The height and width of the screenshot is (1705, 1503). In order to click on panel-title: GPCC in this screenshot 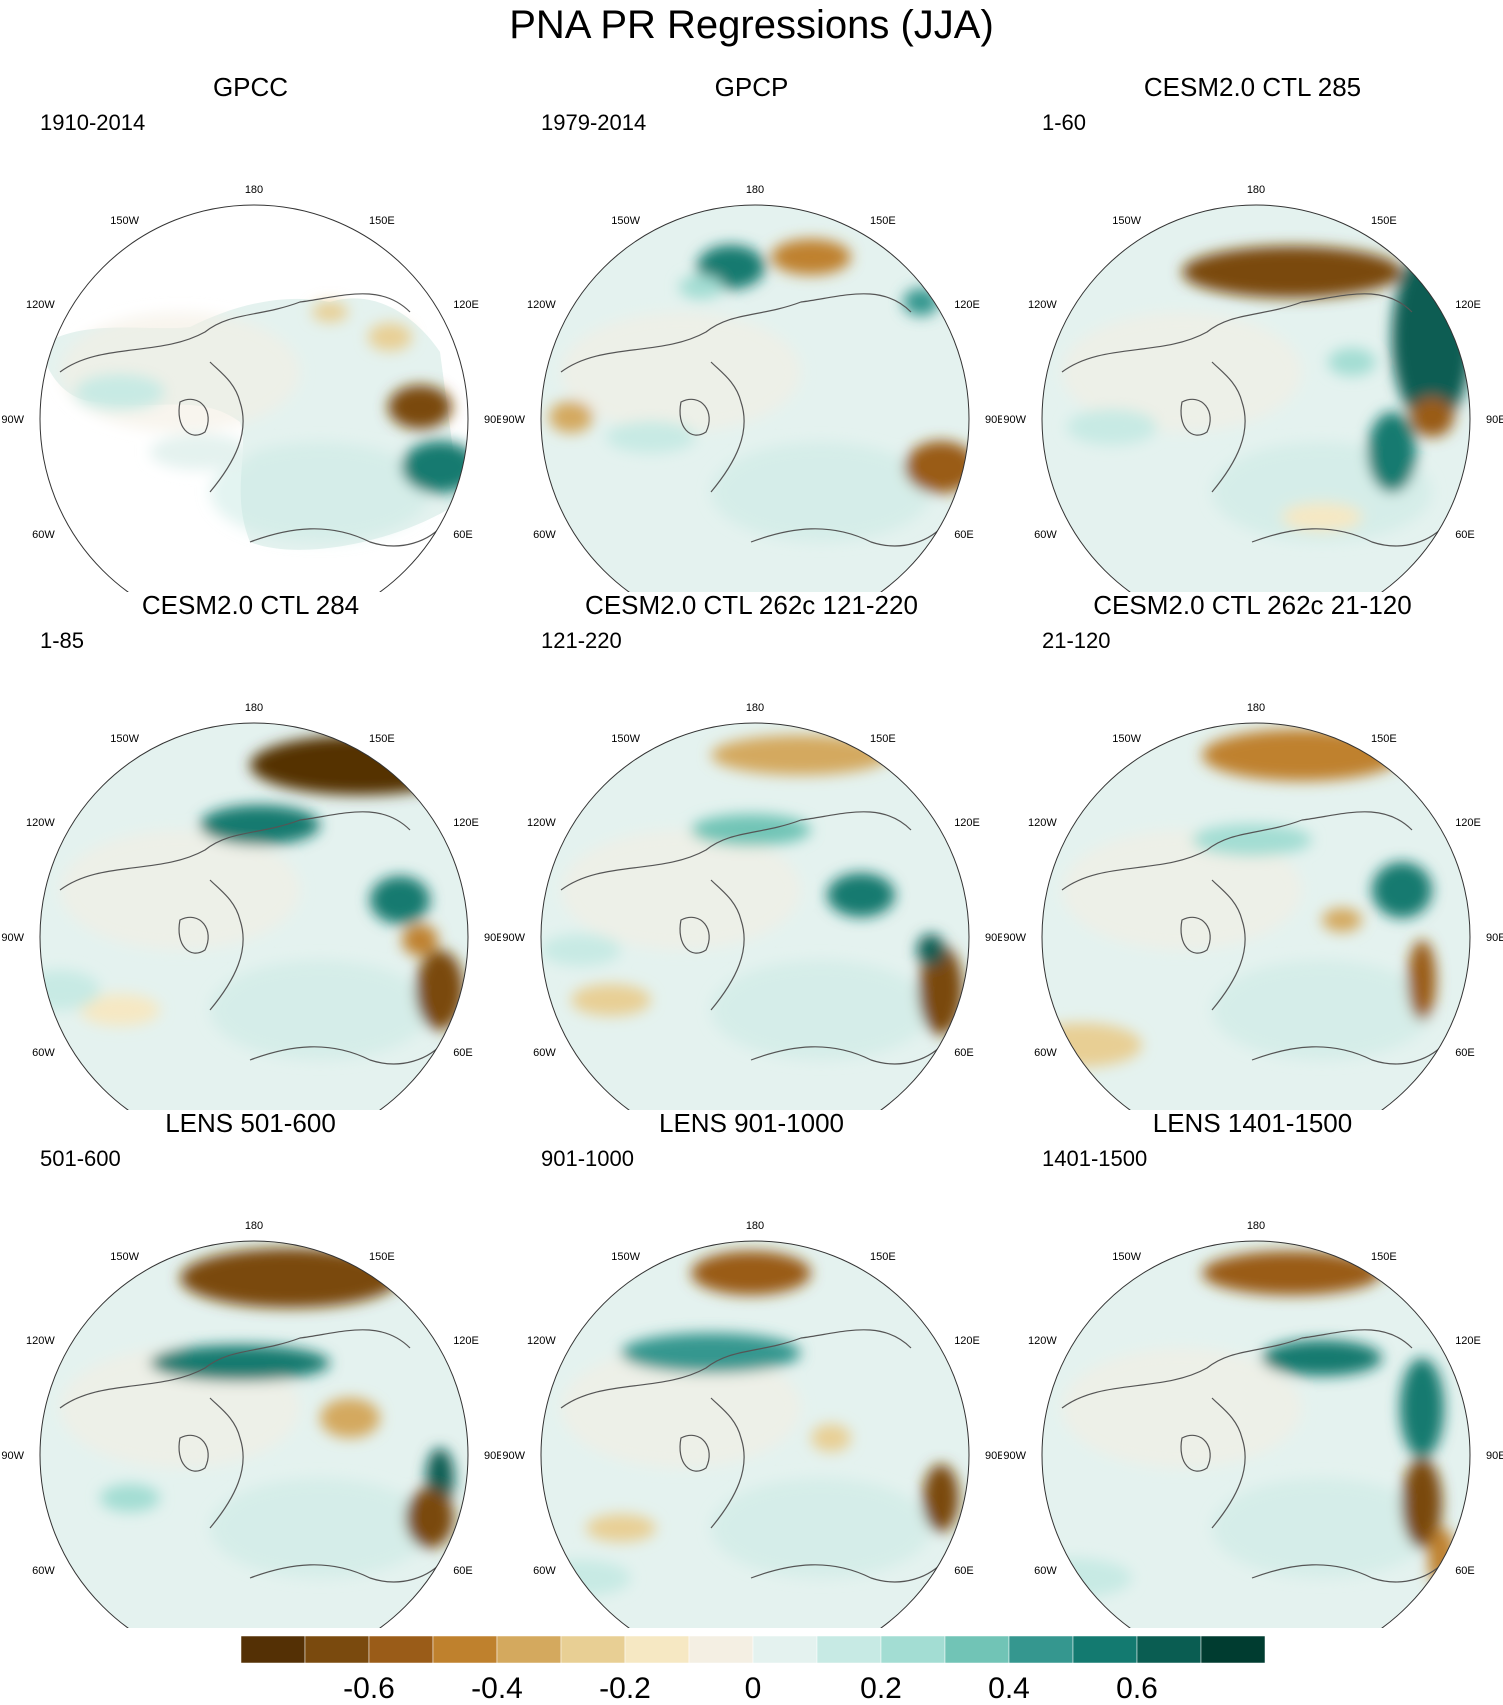, I will do `click(250, 87)`.